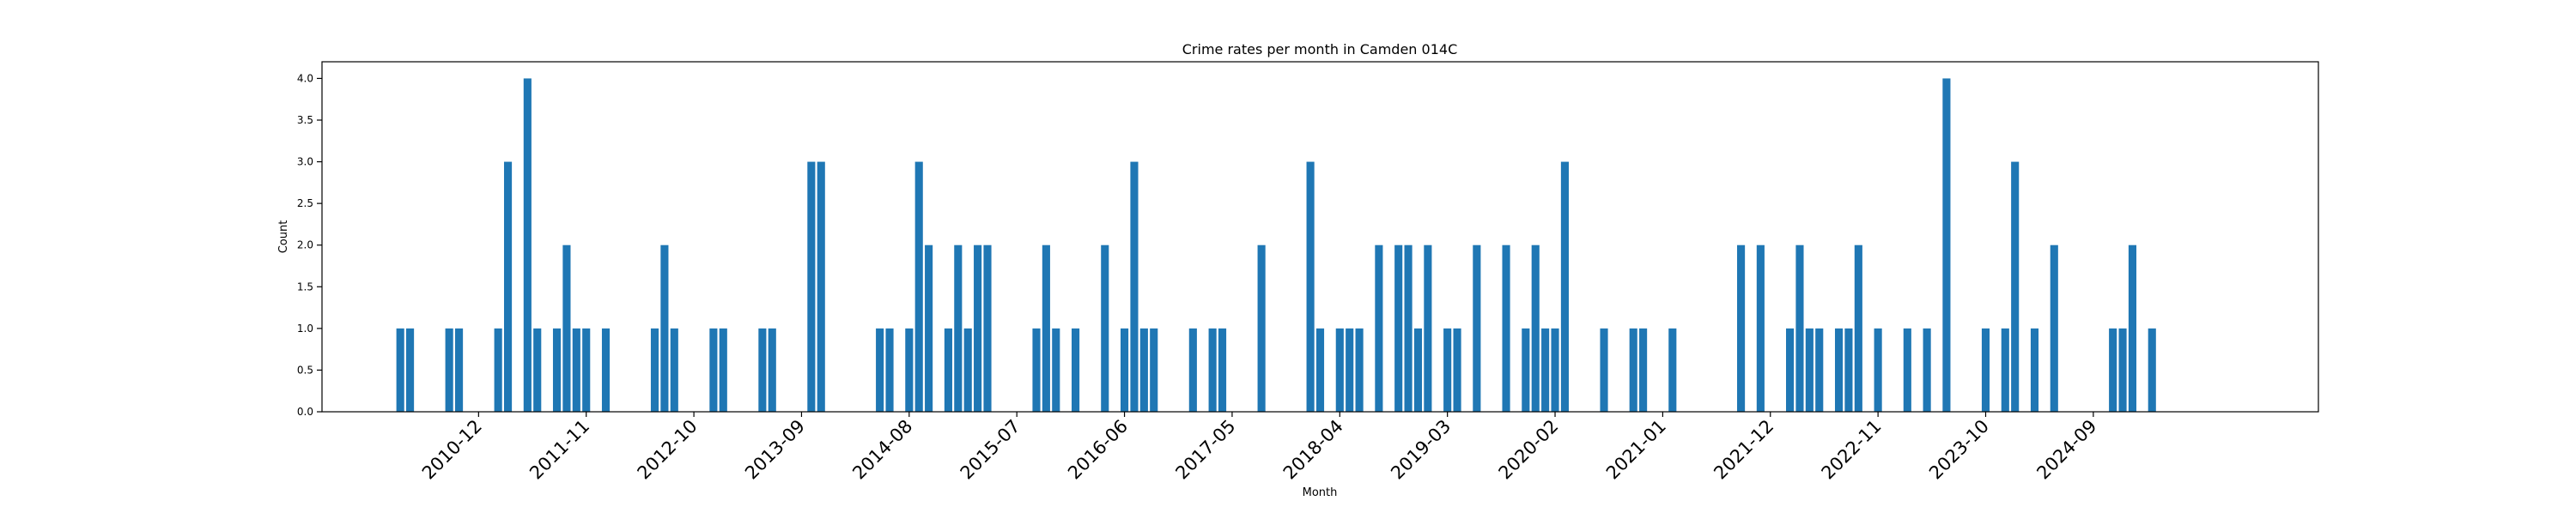  What do you see at coordinates (305, 162) in the screenshot?
I see `y-tick-label: 3.0` at bounding box center [305, 162].